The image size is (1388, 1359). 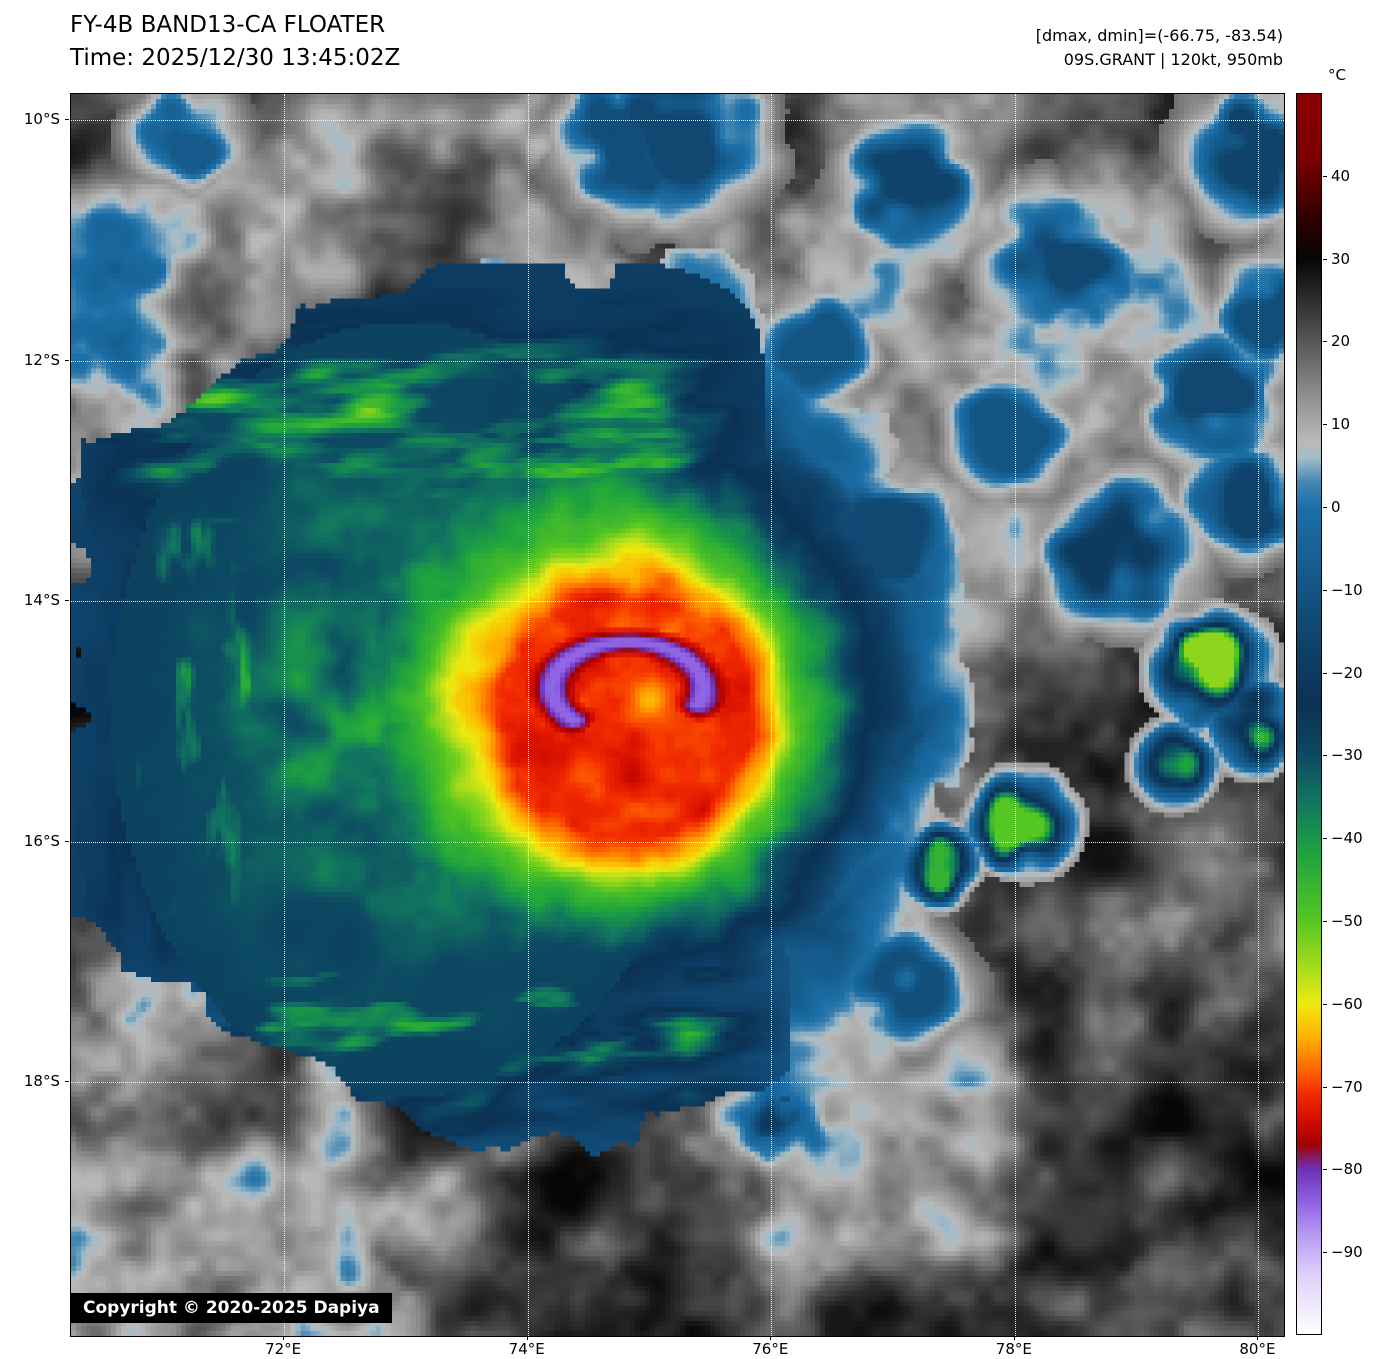 What do you see at coordinates (1329, 700) in the screenshot?
I see `colorbar: °C 40 30 20 10 0 −10 −20 −30 −40 −50 −60 −70 −80 −90` at bounding box center [1329, 700].